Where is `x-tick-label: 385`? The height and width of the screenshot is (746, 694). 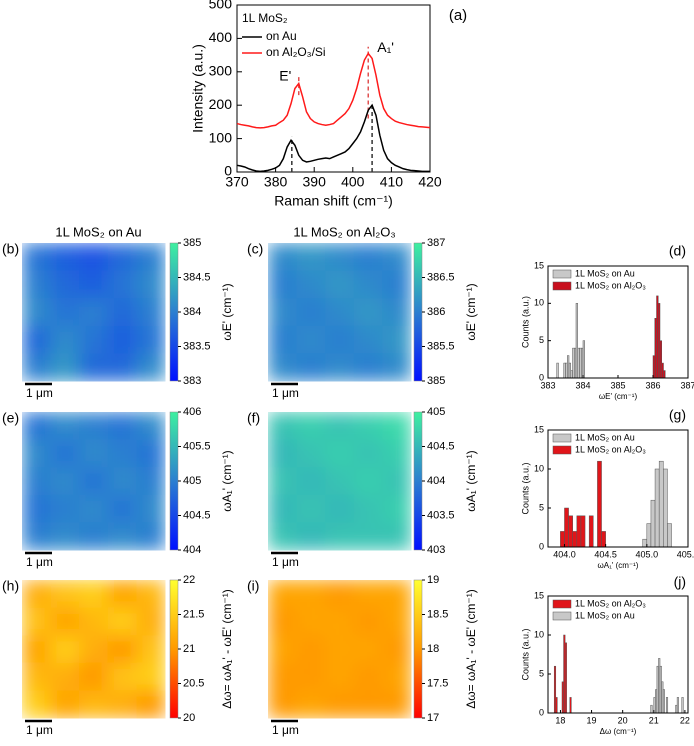 x-tick-label: 385 is located at coordinates (617, 385).